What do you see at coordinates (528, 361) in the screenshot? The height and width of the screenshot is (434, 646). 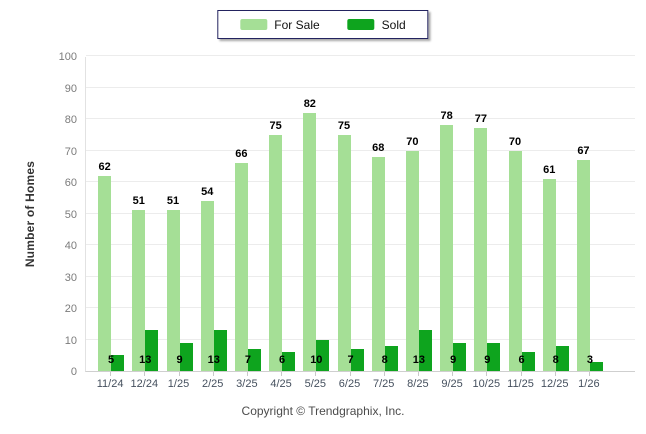 I see `sold-bar-11/25` at bounding box center [528, 361].